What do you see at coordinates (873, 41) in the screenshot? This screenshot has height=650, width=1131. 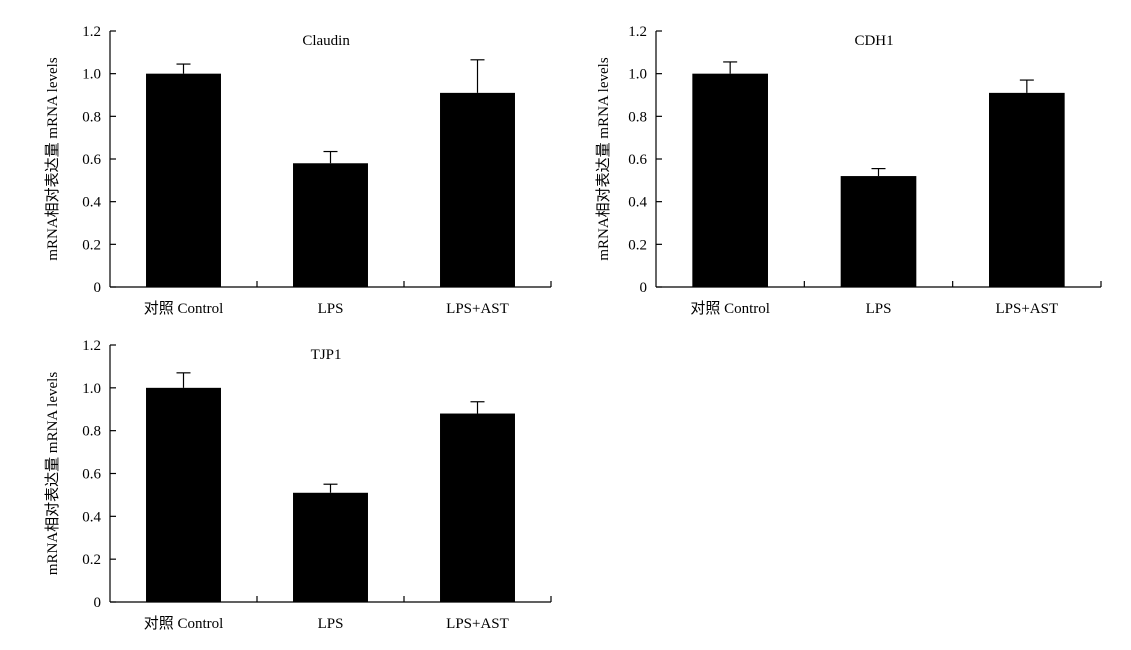 I see `chart-title: CDH1` at bounding box center [873, 41].